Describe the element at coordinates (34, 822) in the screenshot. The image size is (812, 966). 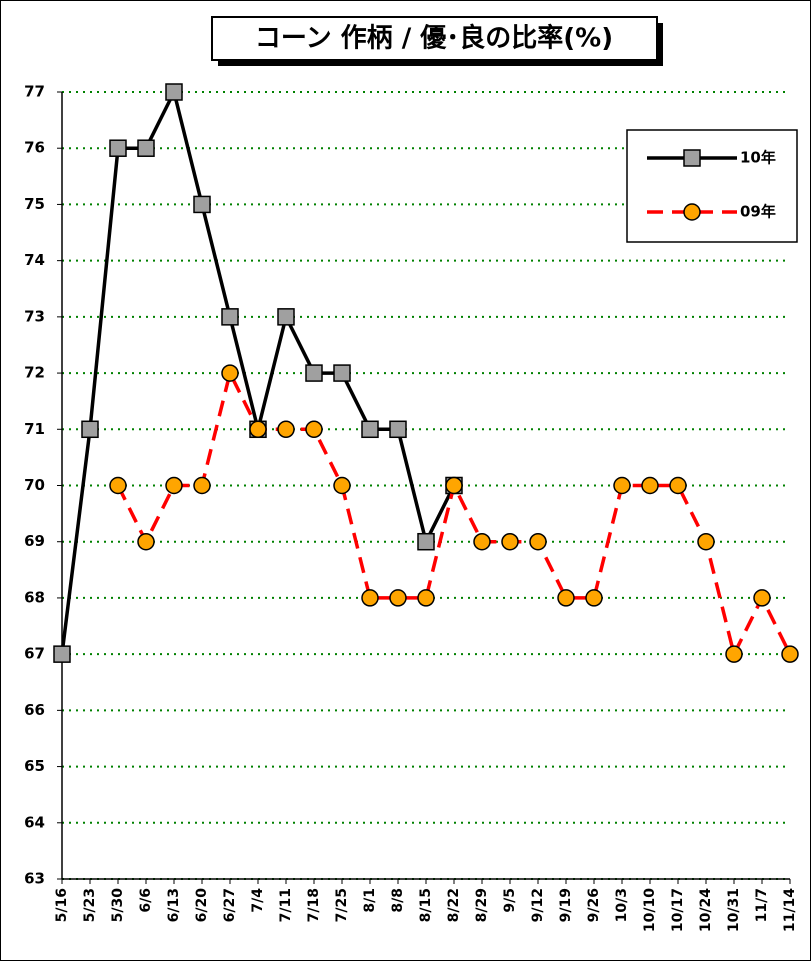
I see `y-tick-label: 64` at that location.